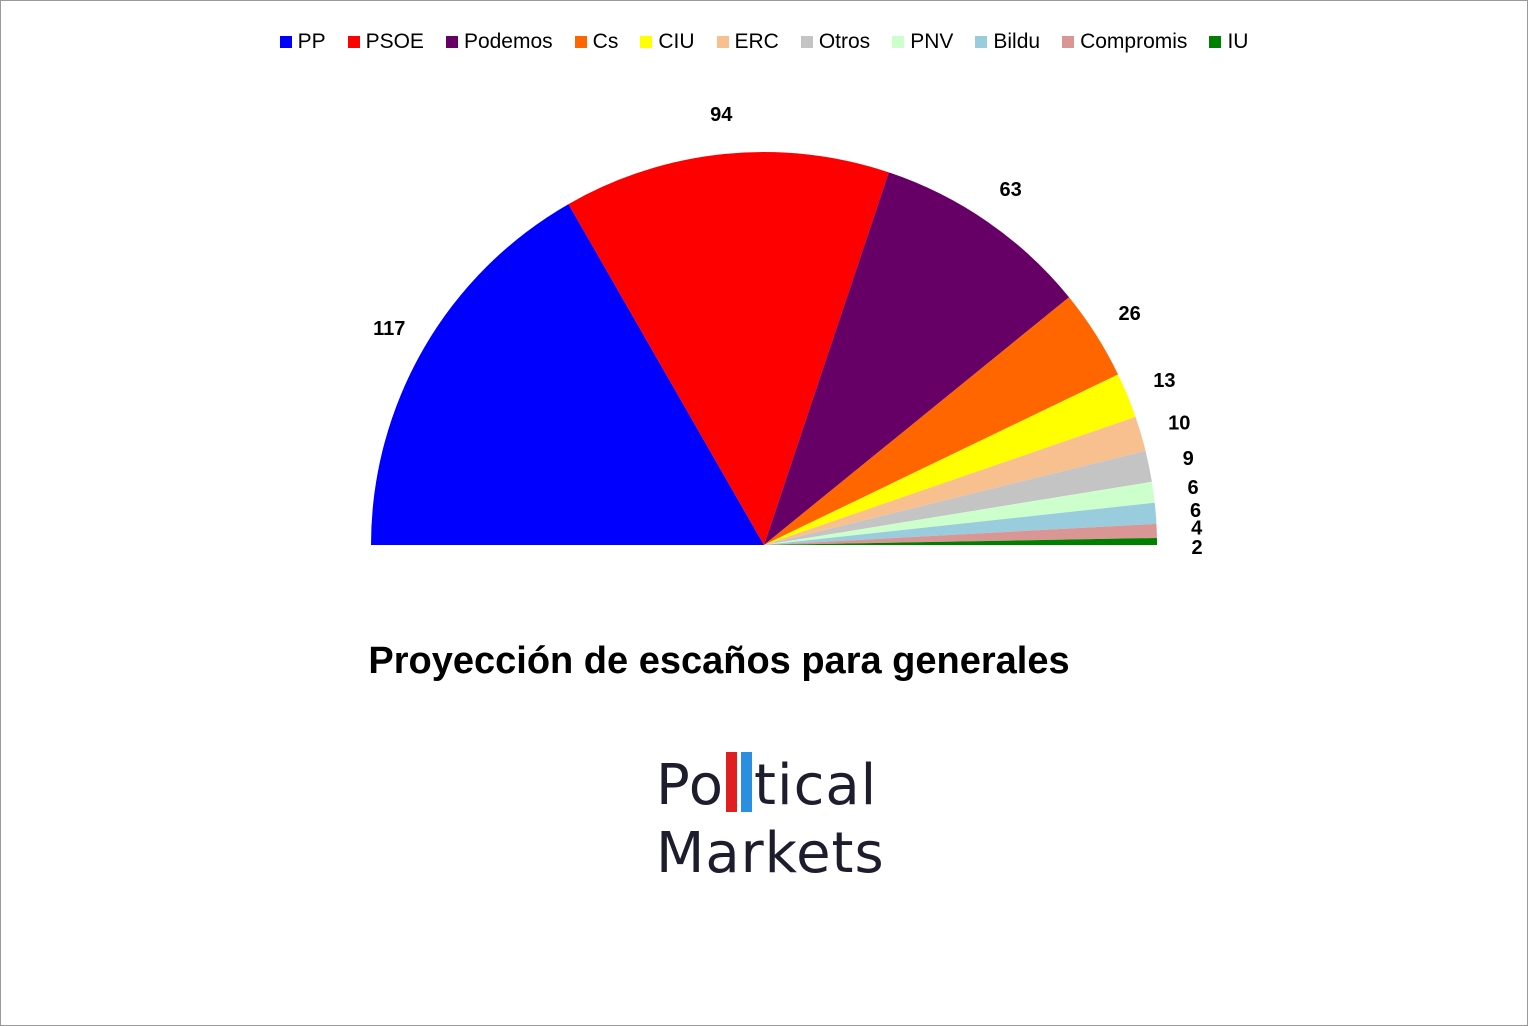 The height and width of the screenshot is (1026, 1528). Describe the element at coordinates (1195, 511) in the screenshot. I see `data-label-bildu: 6` at that location.